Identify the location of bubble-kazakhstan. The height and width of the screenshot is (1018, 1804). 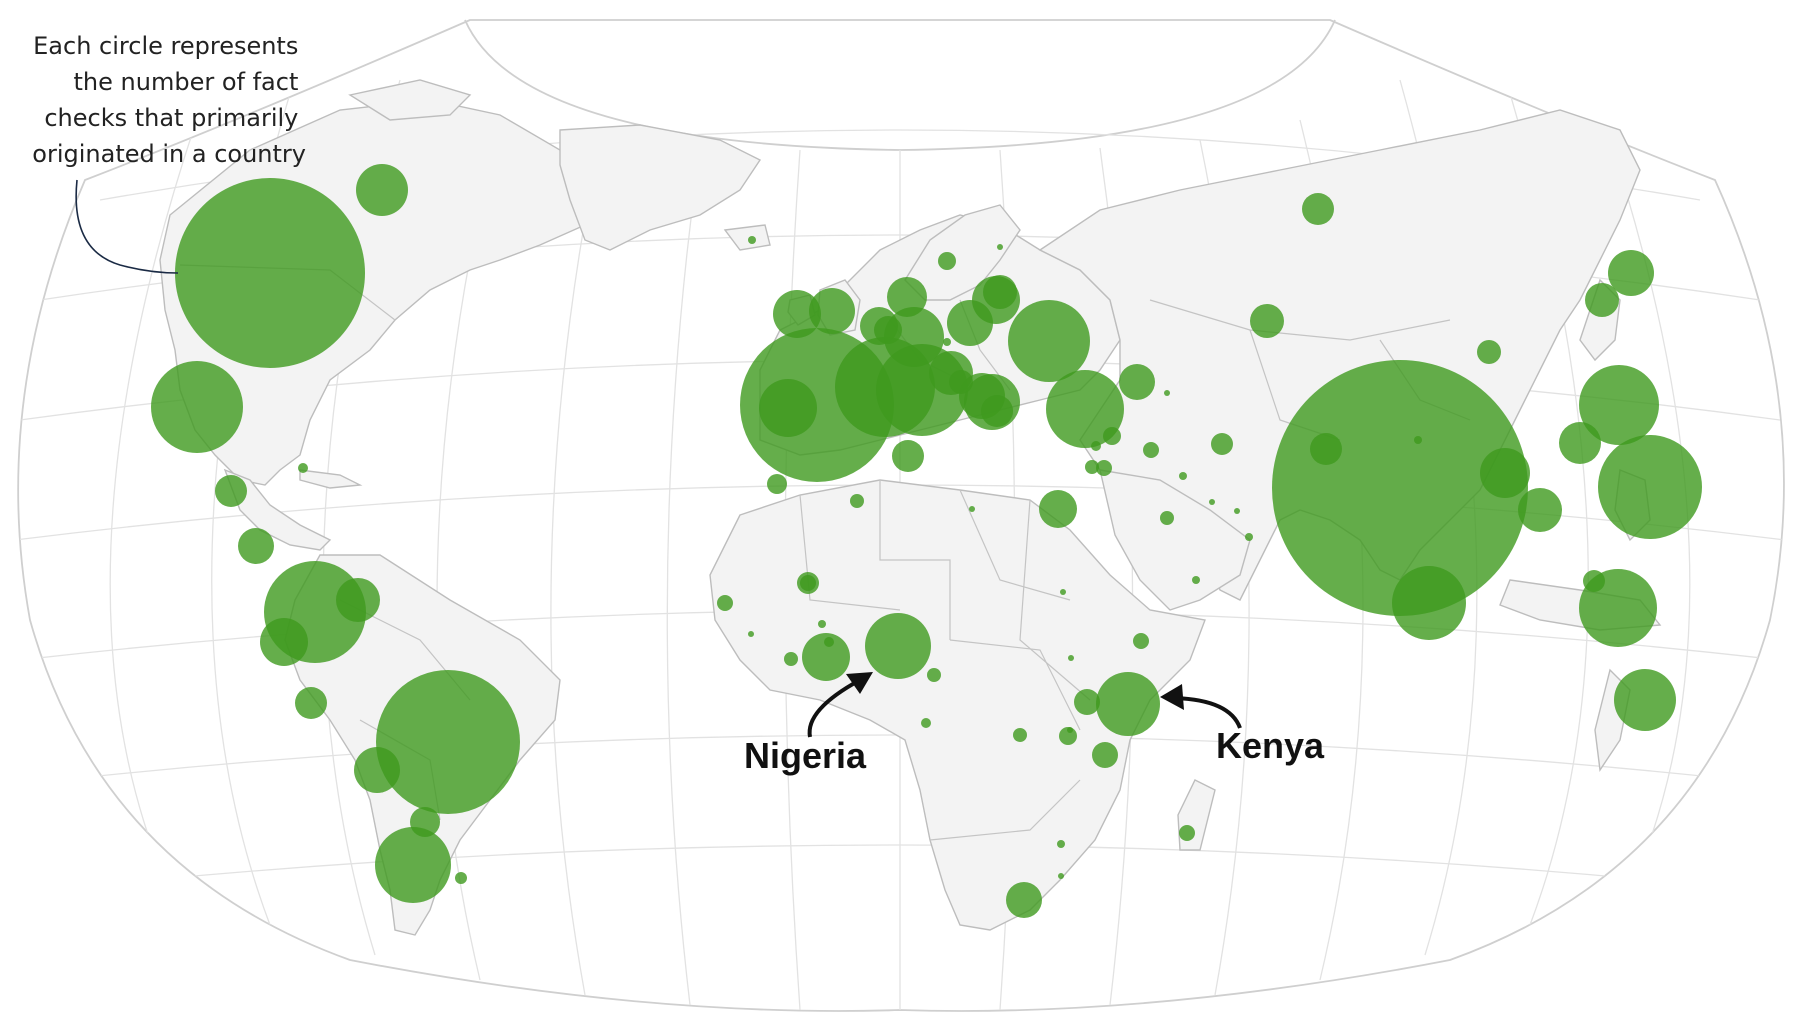
(1267, 321).